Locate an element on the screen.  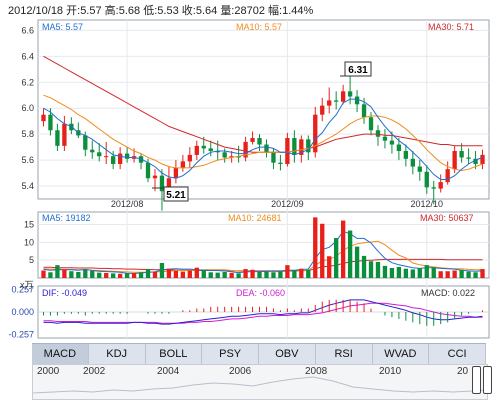
tab-rsi: RSI is located at coordinates (344, 354).